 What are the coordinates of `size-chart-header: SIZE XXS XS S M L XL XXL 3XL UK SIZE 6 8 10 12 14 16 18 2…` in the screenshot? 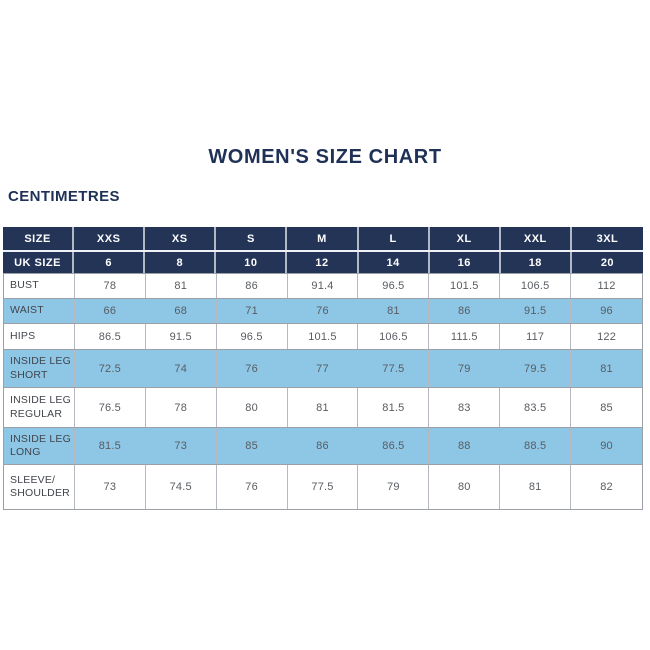 It's located at (323, 250).